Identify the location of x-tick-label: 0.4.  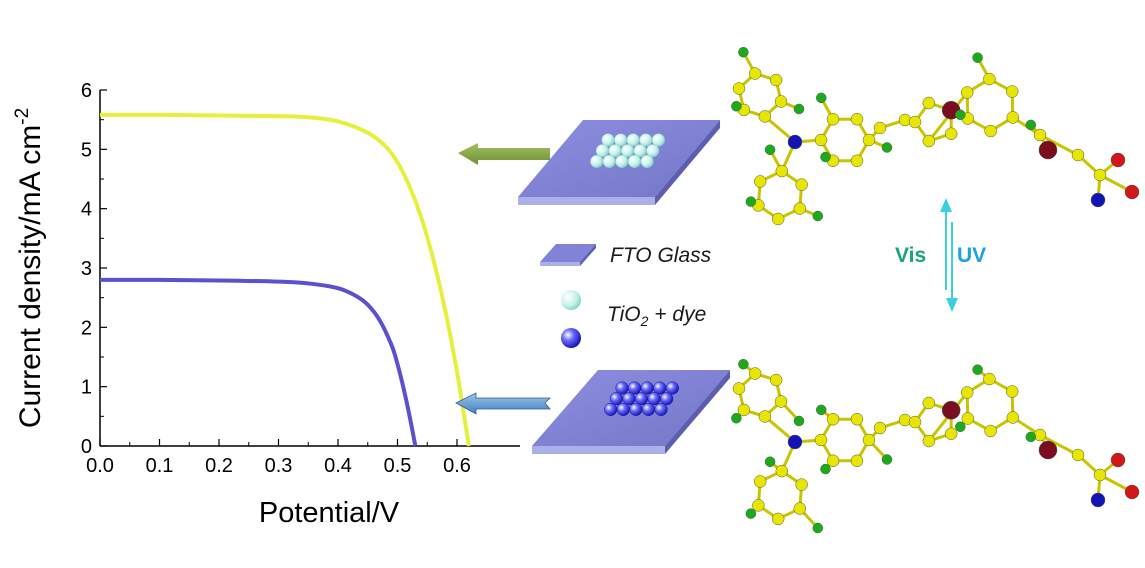
(338, 466).